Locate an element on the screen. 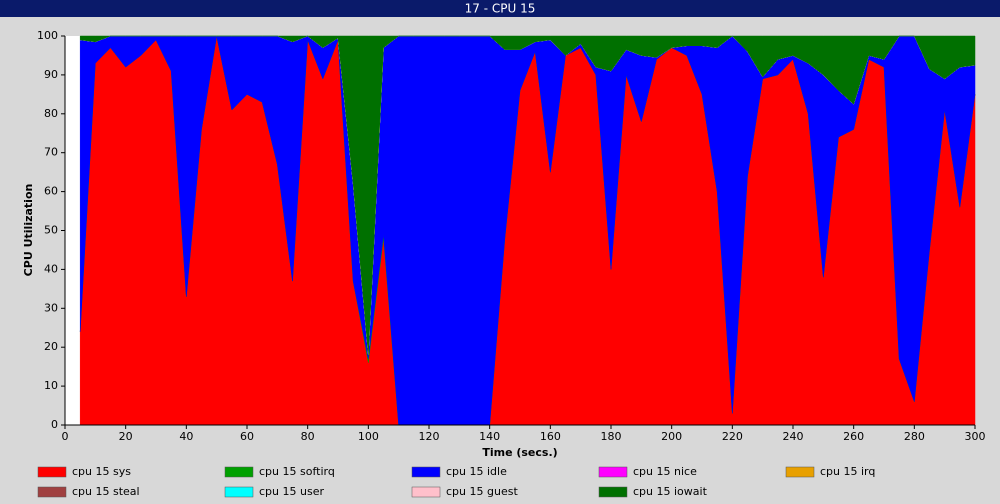 Image resolution: width=1000 pixels, height=504 pixels. y-tick-label: 80 is located at coordinates (51, 113).